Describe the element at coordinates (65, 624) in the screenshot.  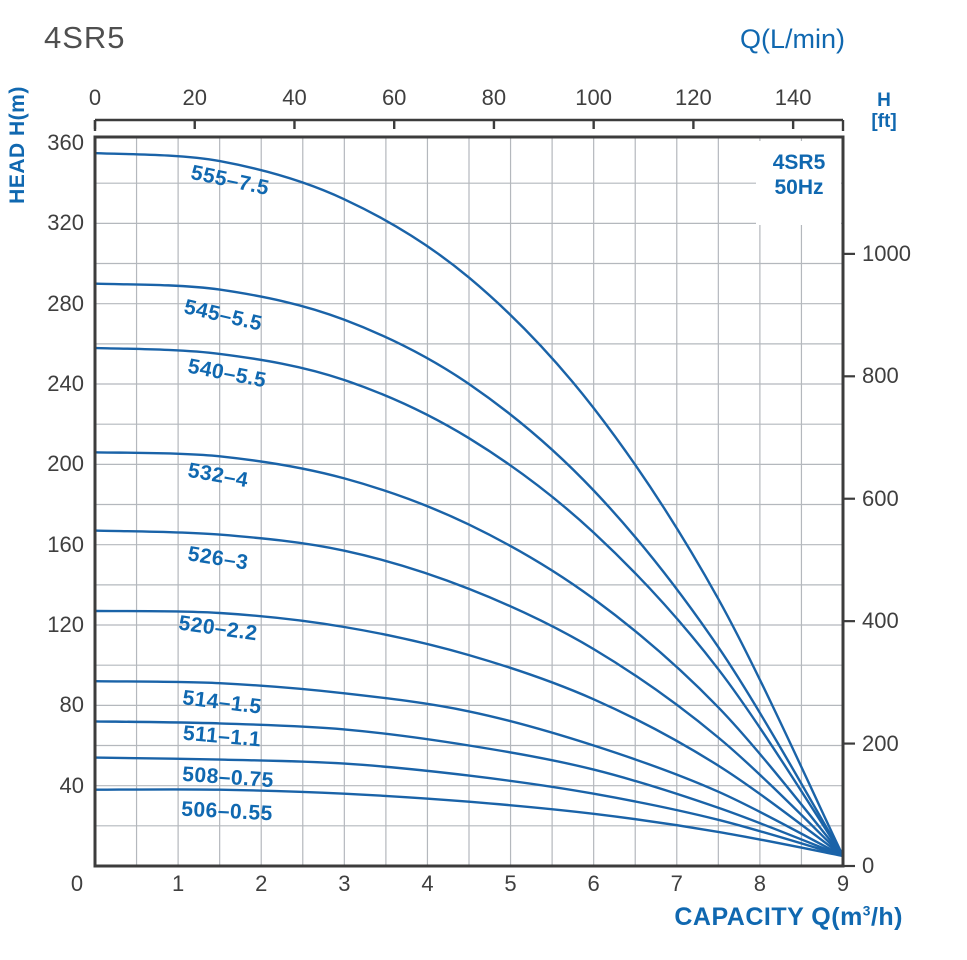
I see `y-axis-left-tick-label: 120` at that location.